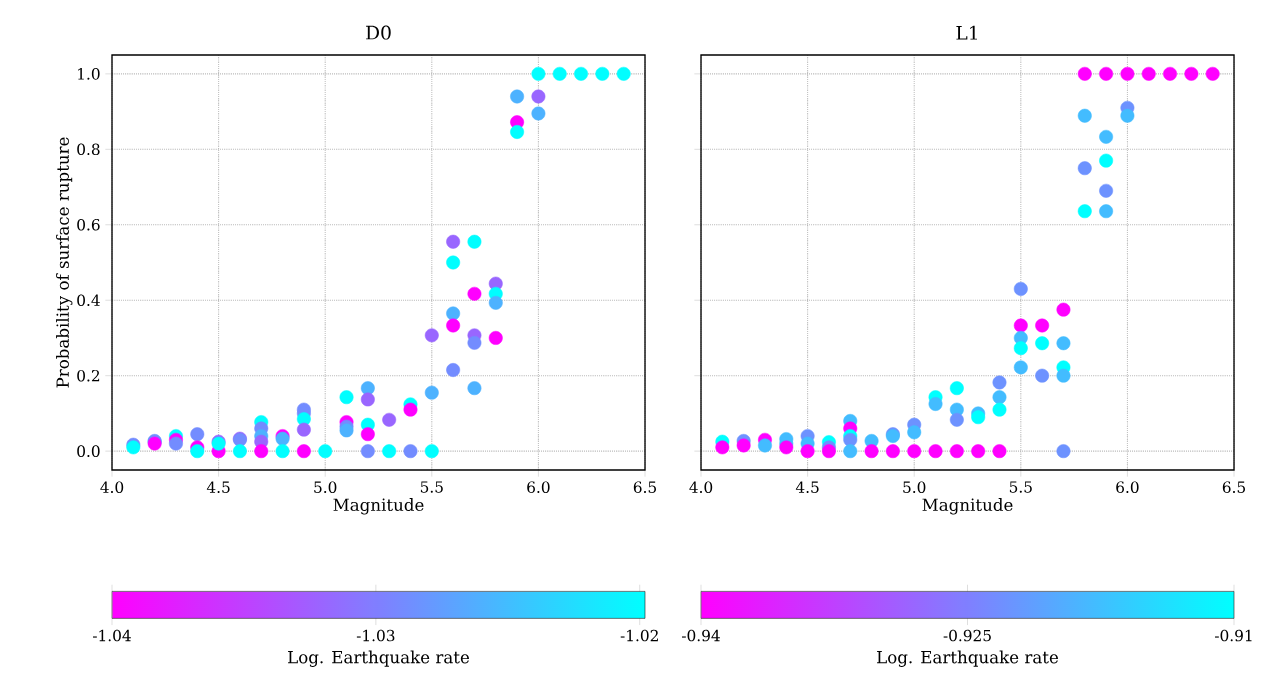 Image resolution: width=1269 pixels, height=689 pixels. I want to click on y-tick-label: 0.8, so click(88, 149).